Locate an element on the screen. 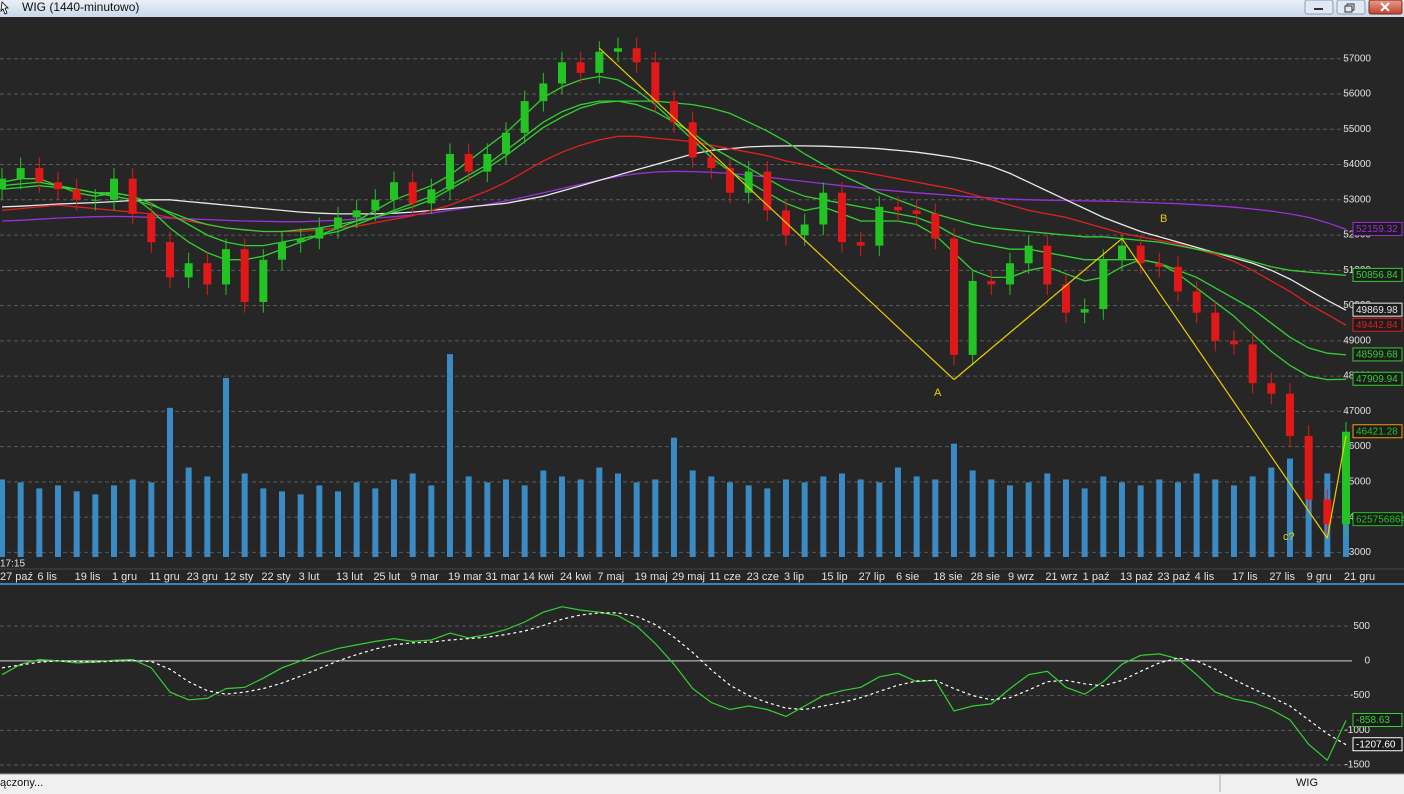 The height and width of the screenshot is (794, 1404). y-tick-label: 46000 is located at coordinates (1357, 446).